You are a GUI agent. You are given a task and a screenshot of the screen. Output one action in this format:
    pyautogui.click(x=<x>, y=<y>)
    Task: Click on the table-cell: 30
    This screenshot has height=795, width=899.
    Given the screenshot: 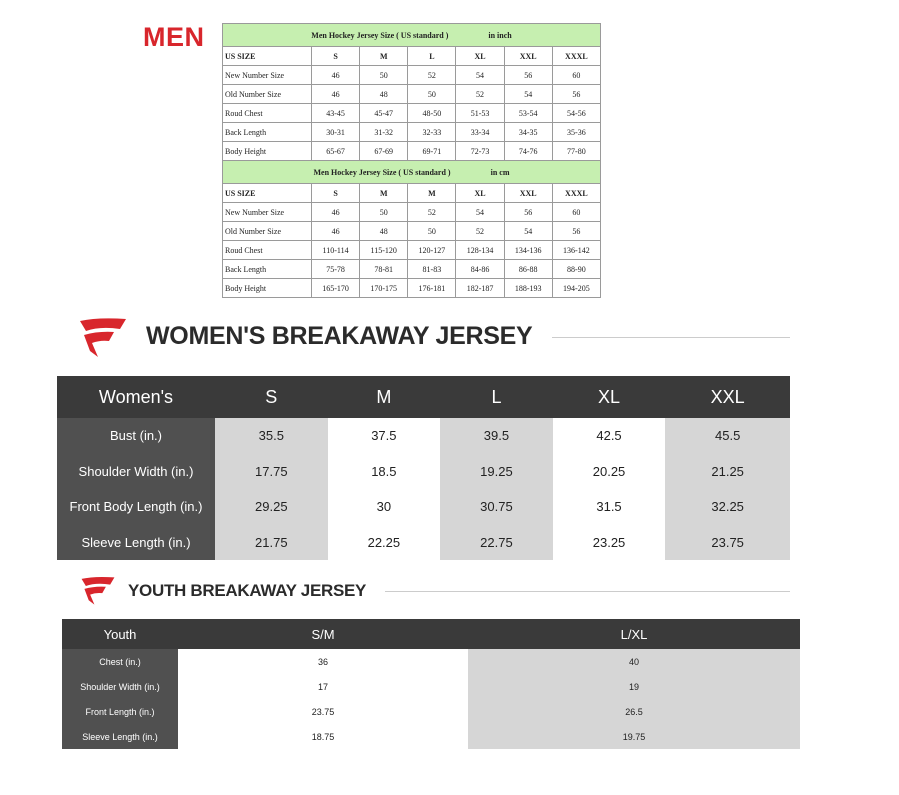 What is the action you would take?
    pyautogui.click(x=384, y=507)
    